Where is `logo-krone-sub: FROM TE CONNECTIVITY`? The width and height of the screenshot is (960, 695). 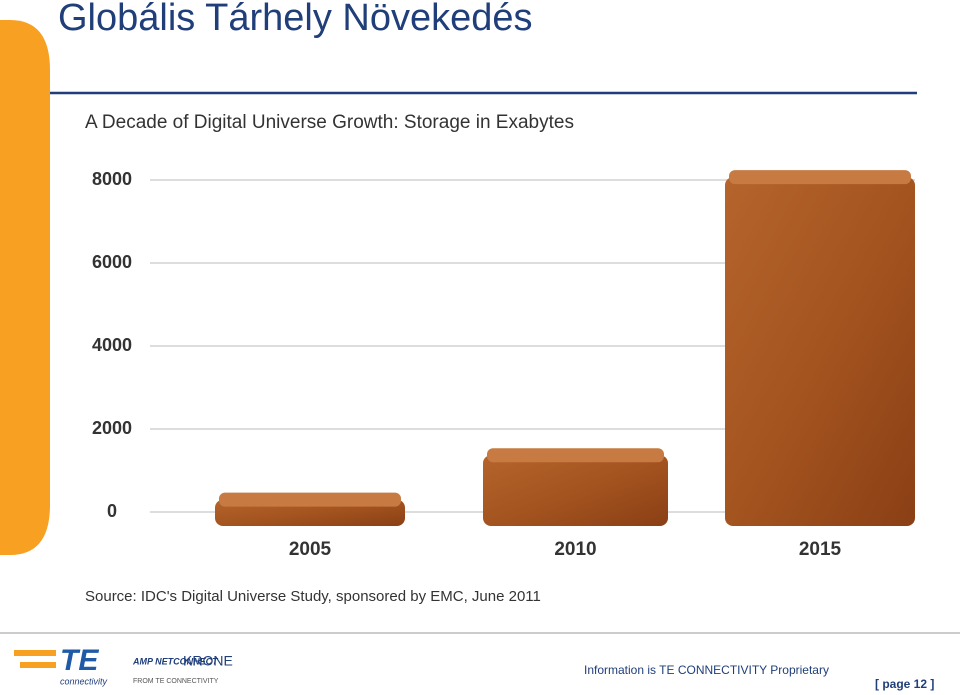
logo-krone-sub: FROM TE CONNECTIVITY is located at coordinates (176, 681).